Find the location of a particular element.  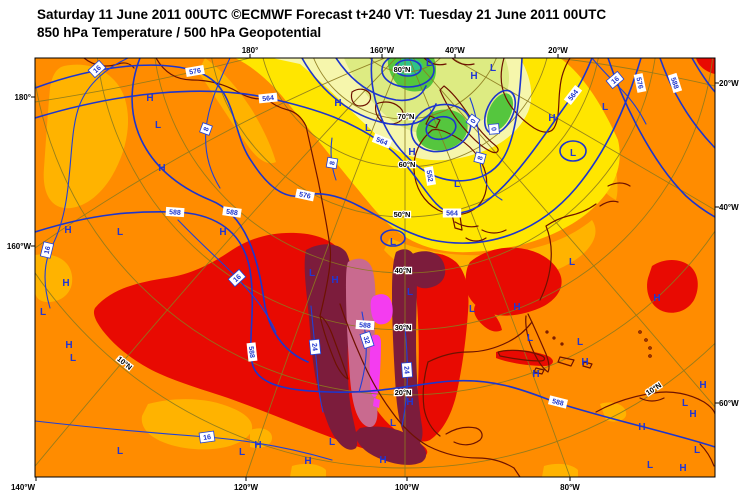

longitude-label-right: 20°W is located at coordinates (729, 83).